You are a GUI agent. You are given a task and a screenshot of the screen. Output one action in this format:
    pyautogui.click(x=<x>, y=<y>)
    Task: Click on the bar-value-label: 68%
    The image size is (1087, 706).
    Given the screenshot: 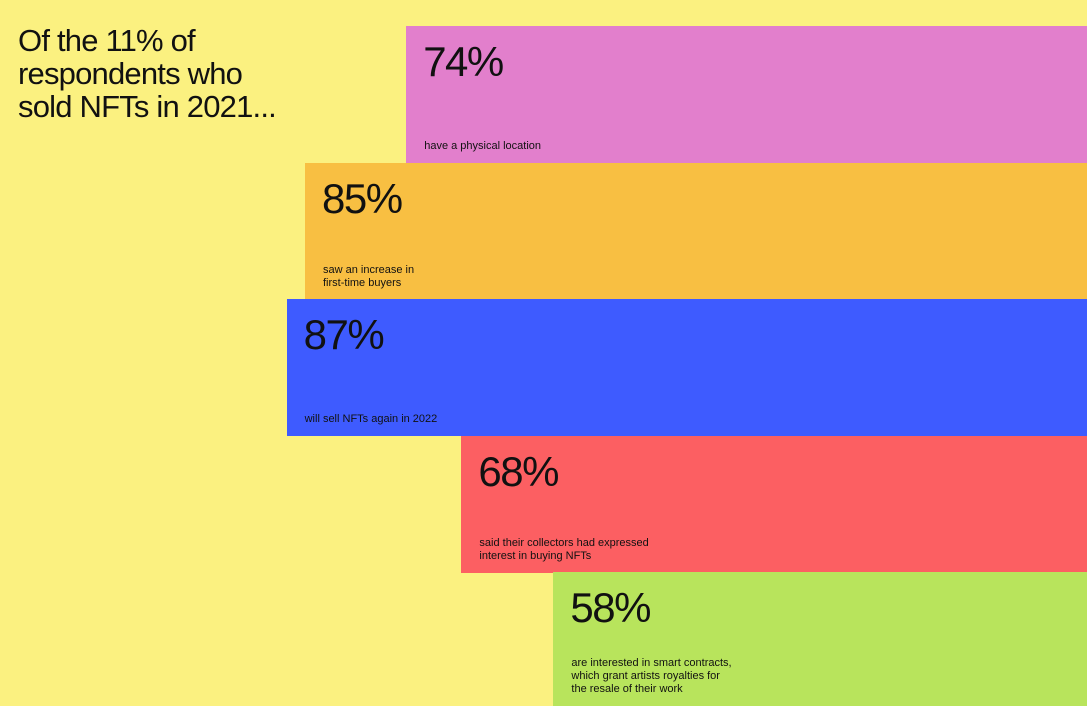 What is the action you would take?
    pyautogui.click(x=518, y=471)
    